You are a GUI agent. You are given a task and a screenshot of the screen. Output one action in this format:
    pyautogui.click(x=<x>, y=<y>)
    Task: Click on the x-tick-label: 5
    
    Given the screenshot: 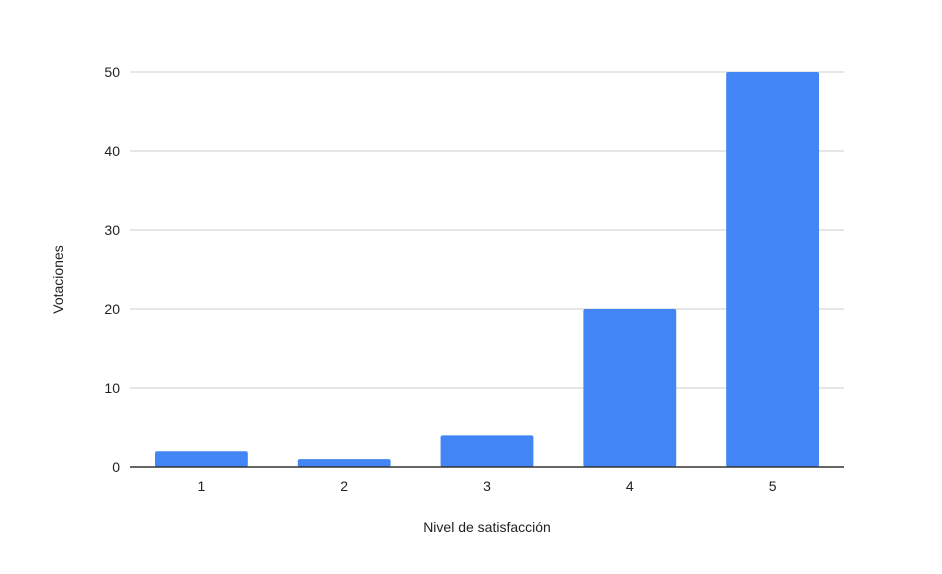 What is the action you would take?
    pyautogui.click(x=773, y=486)
    